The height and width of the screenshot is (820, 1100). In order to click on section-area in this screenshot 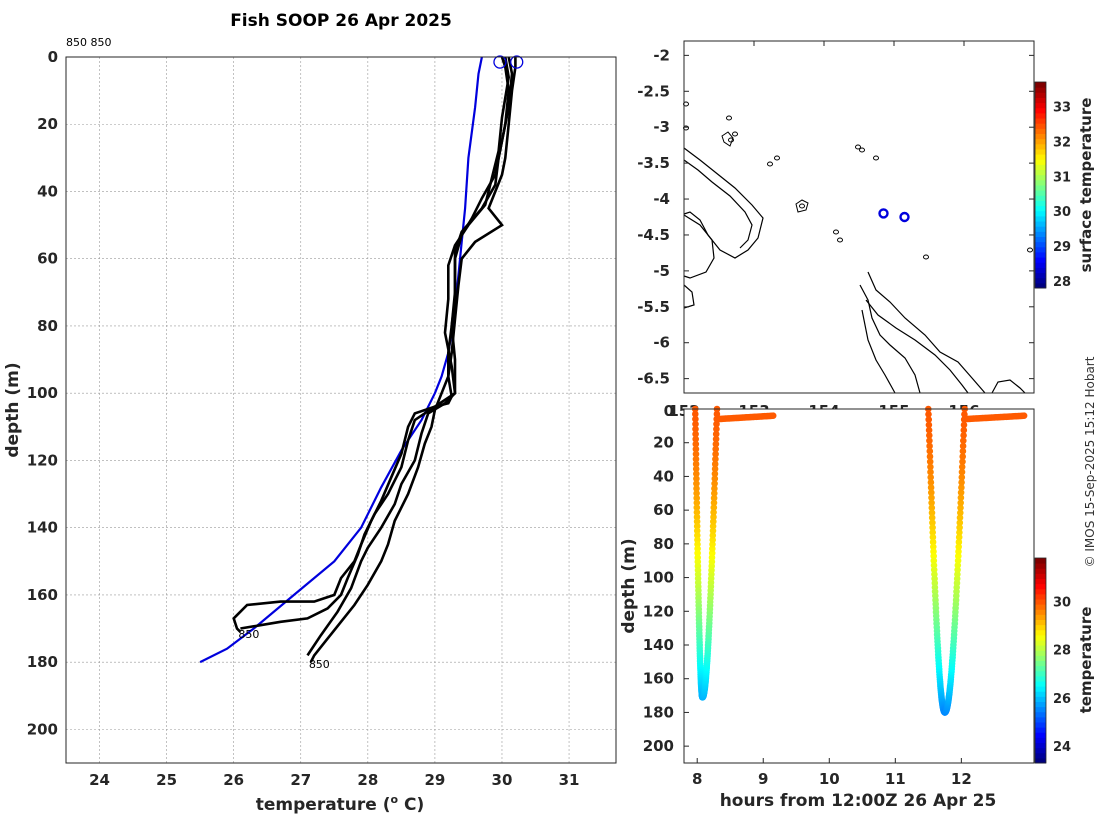, I will do `click(859, 586)`.